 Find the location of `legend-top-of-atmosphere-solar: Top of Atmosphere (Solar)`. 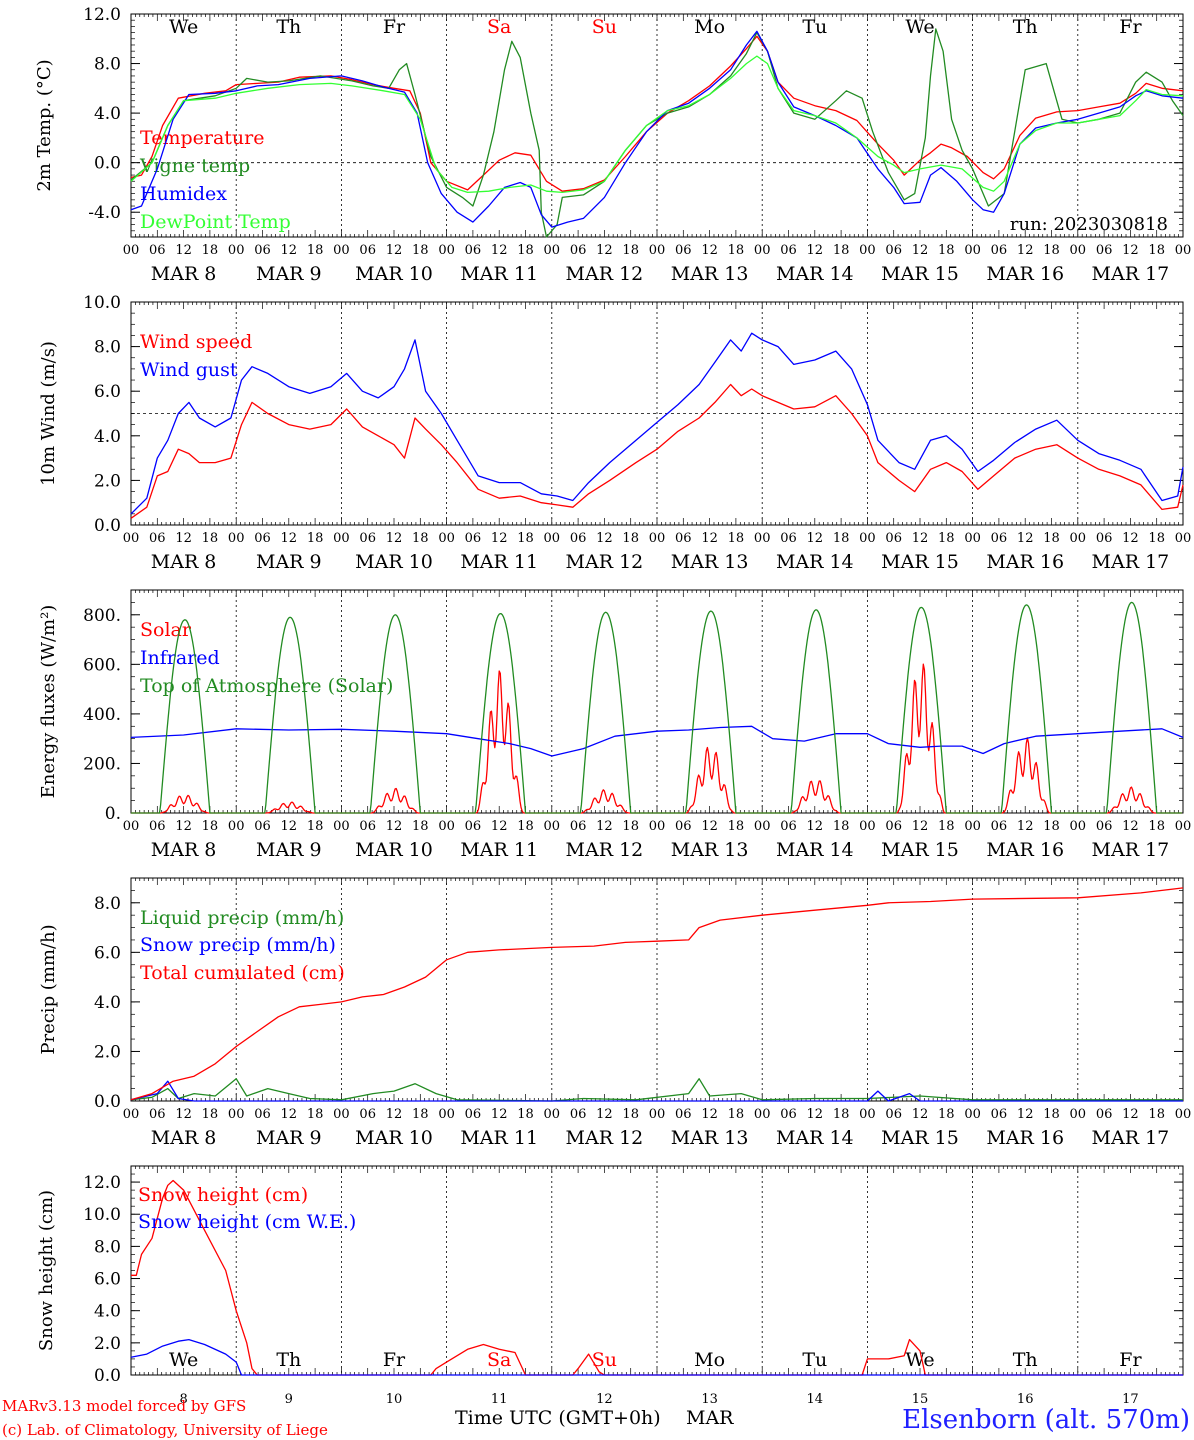

legend-top-of-atmosphere-solar: Top of Atmosphere (Solar) is located at coordinates (266, 686).